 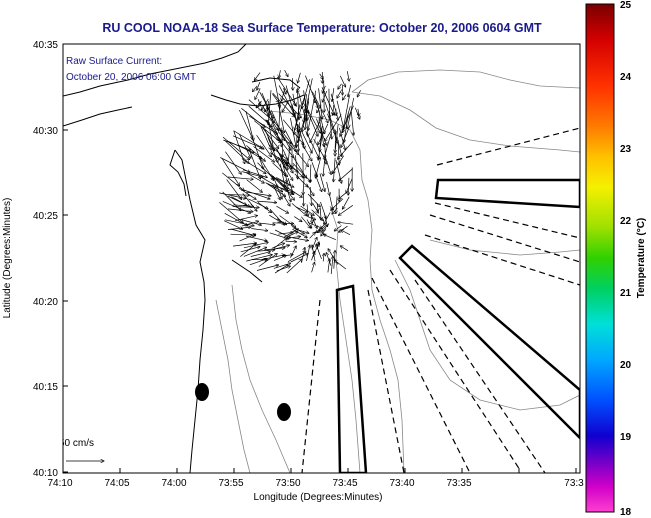 I want to click on colorbar-tick-label: 24, so click(x=626, y=77).